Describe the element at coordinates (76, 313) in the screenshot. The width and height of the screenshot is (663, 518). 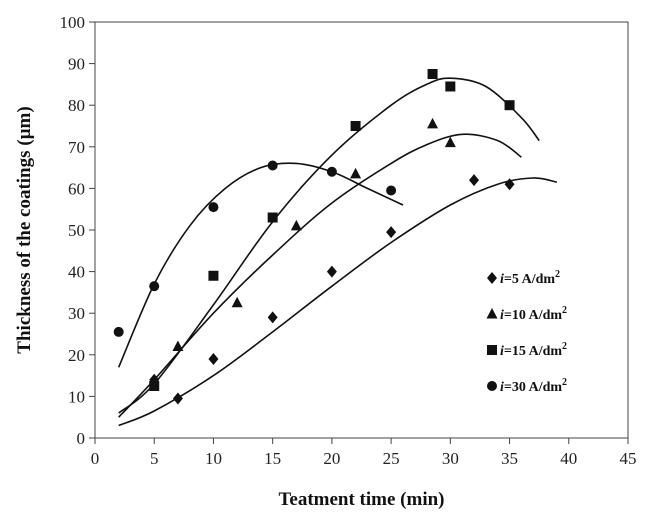
I see `y-tick-label: 30` at that location.